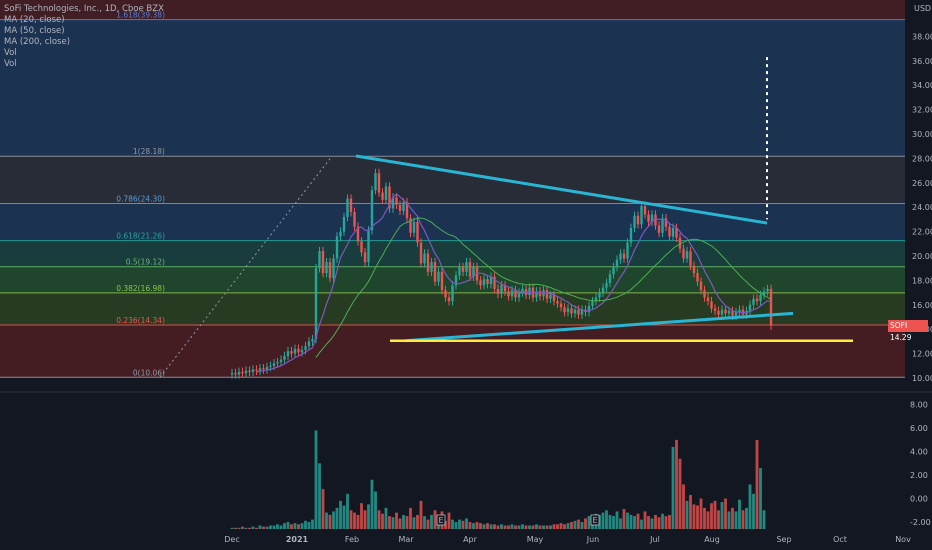 The width and height of the screenshot is (932, 550). I want to click on price-tick-0: 38.00, so click(922, 36).